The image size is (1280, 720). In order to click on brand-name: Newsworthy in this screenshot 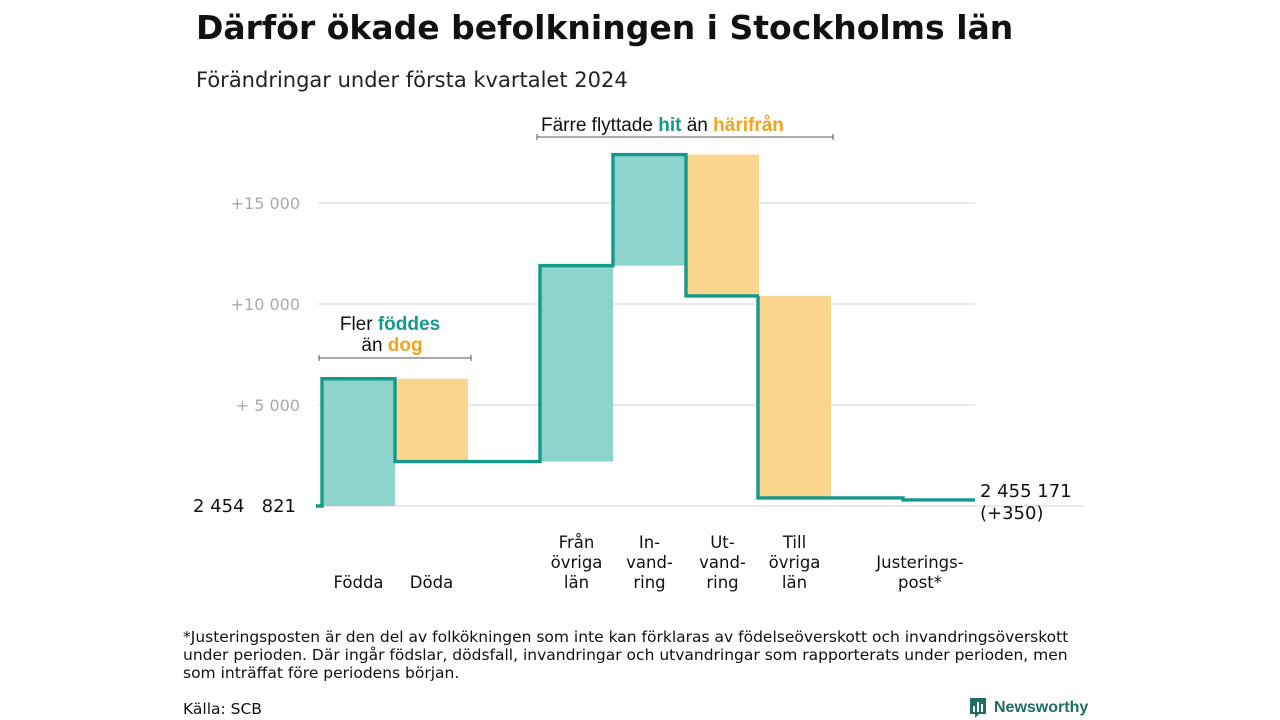, I will do `click(1041, 707)`.